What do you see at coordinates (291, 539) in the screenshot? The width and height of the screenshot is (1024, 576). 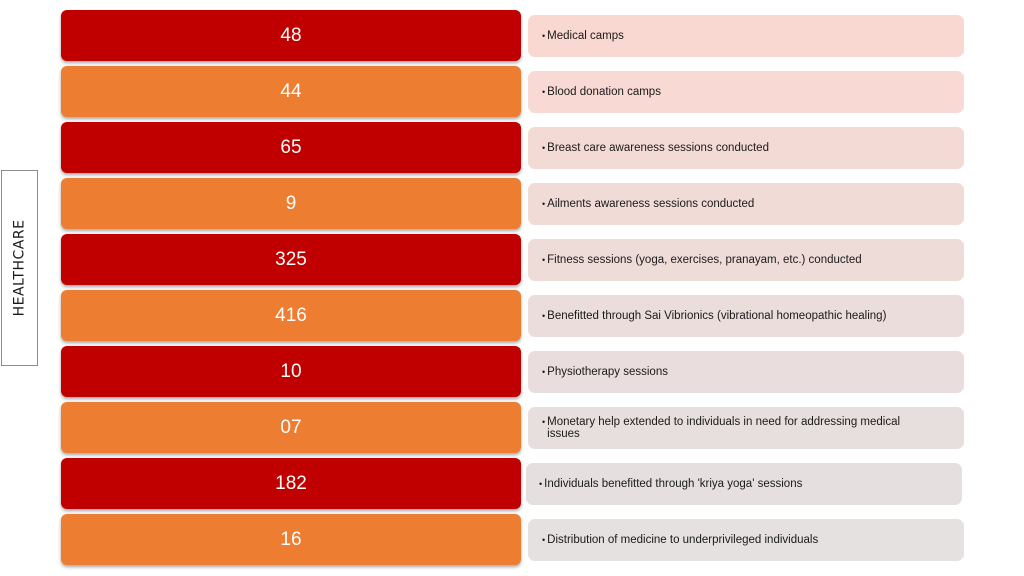 I see `stat-number: 16` at bounding box center [291, 539].